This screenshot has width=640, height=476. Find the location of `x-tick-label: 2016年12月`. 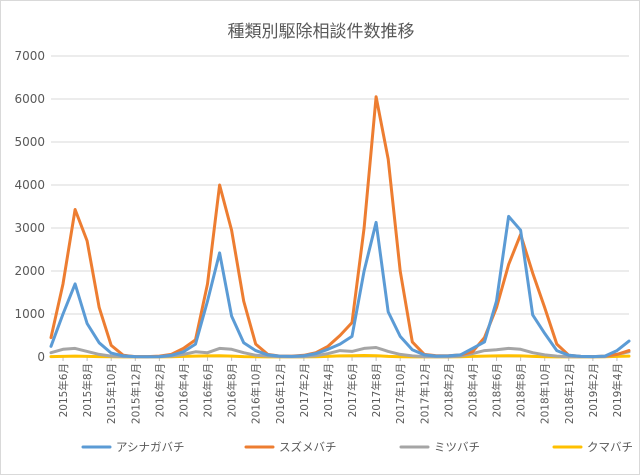

x-tick-label: 2016年12月 is located at coordinates (280, 393).